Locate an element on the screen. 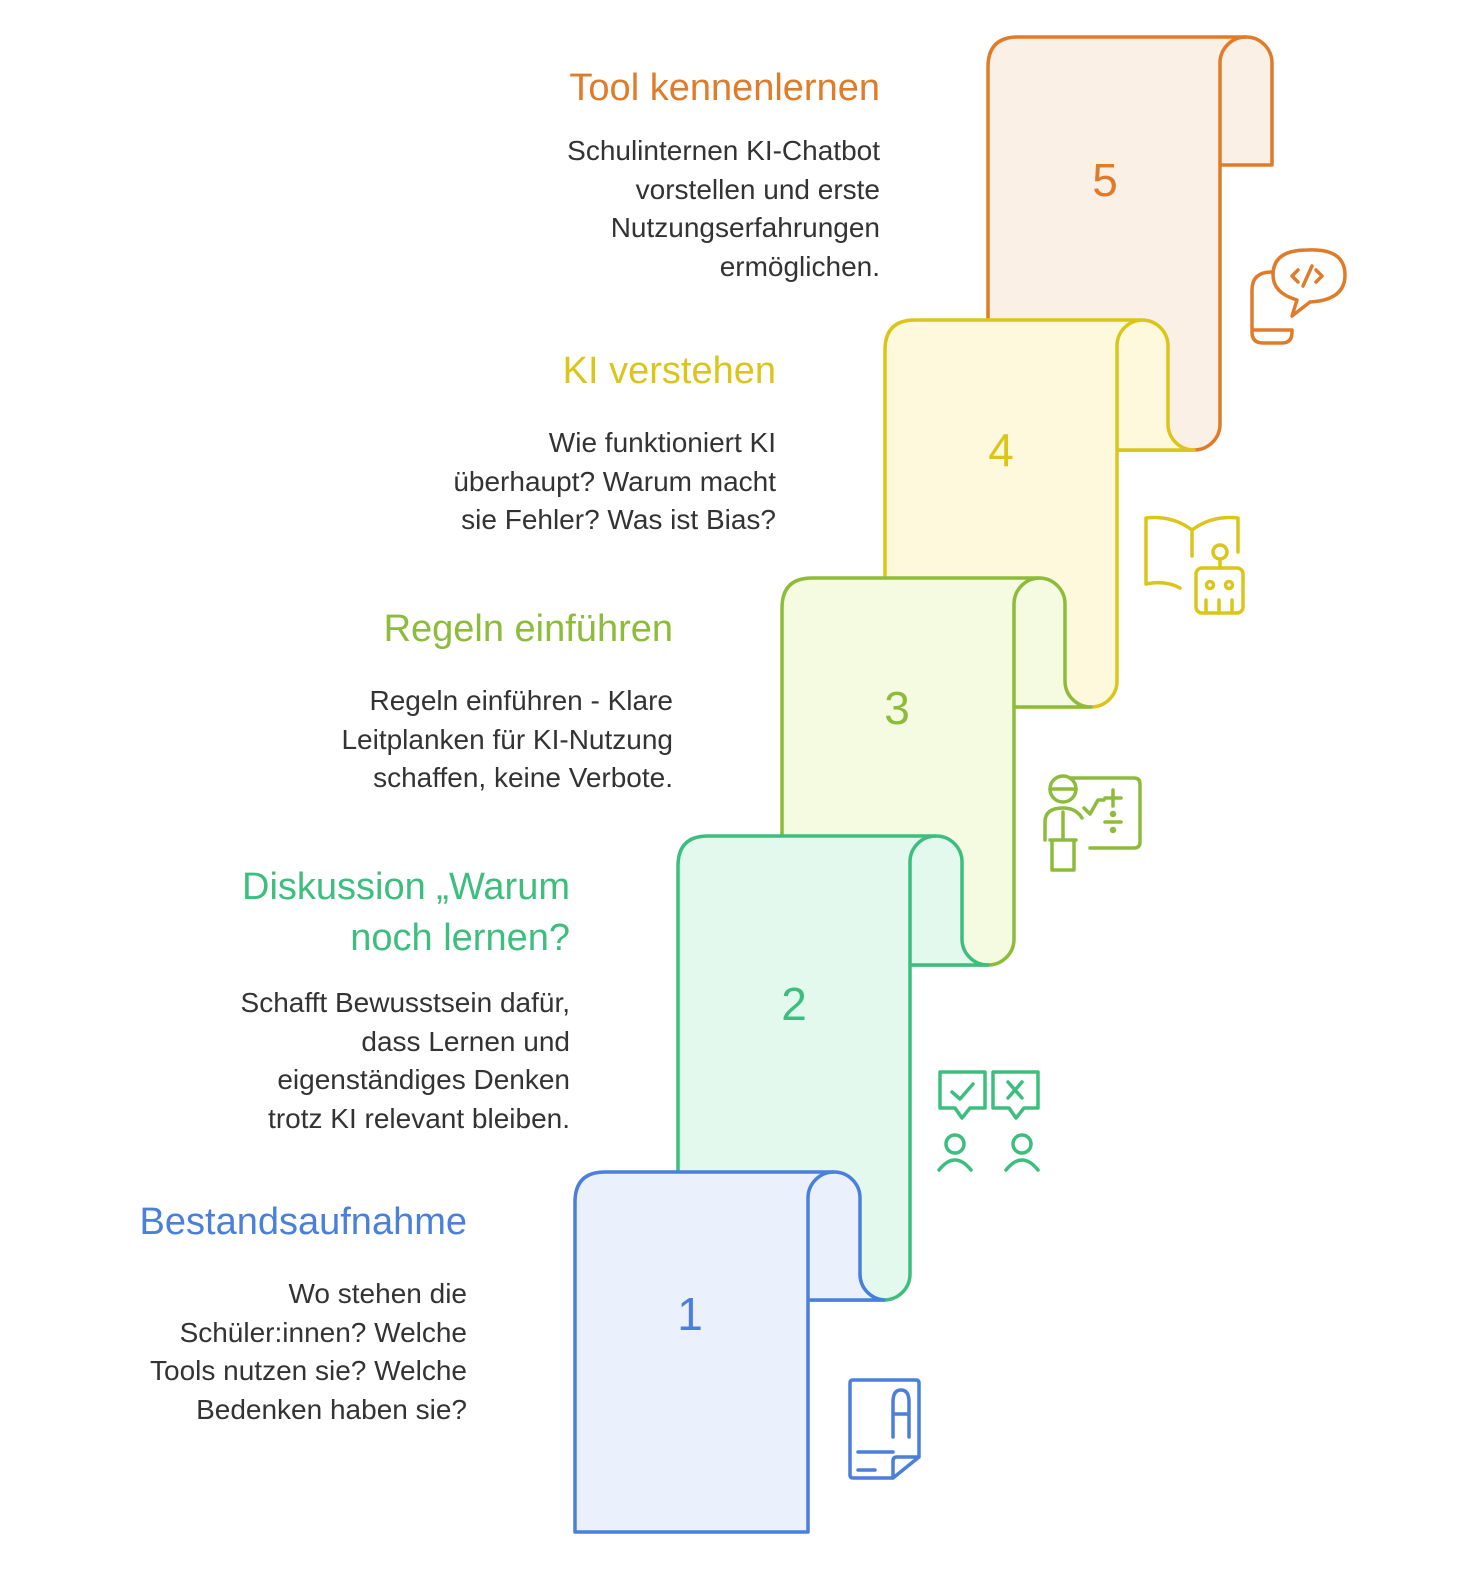  step-number-4: 4 is located at coordinates (1001, 450).